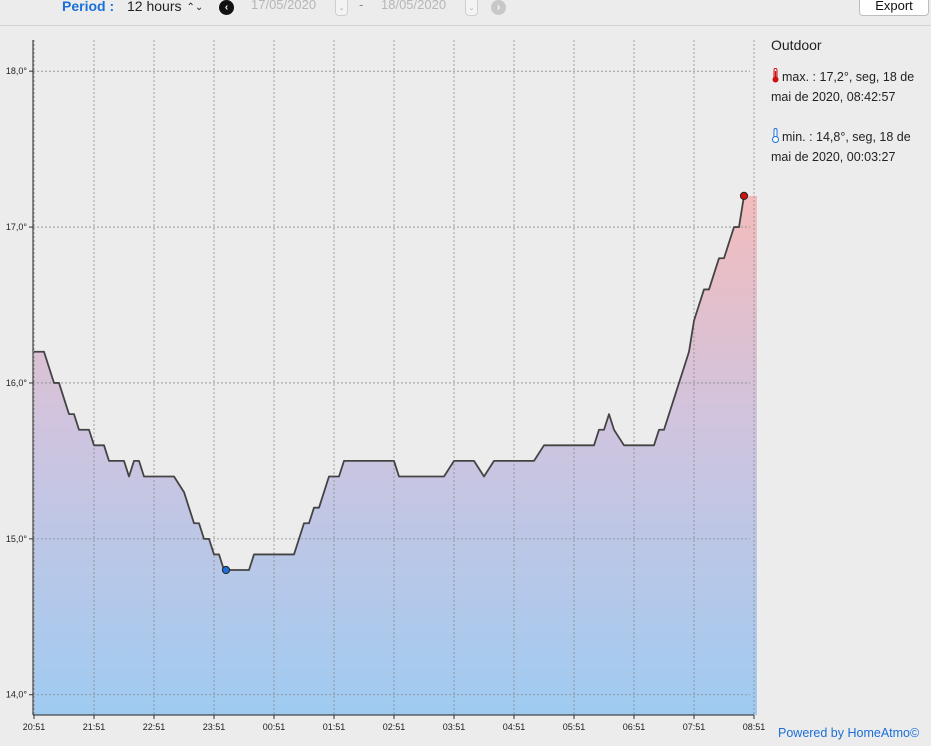 The height and width of the screenshot is (746, 931). Describe the element at coordinates (574, 727) in the screenshot. I see `x-tick-label: 05:51` at that location.